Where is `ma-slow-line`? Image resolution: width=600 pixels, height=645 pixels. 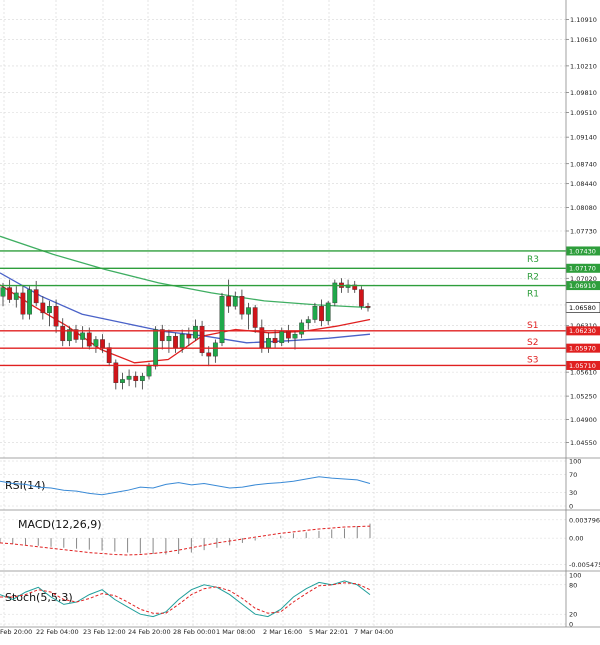
ma-slow-line is located at coordinates (185, 272).